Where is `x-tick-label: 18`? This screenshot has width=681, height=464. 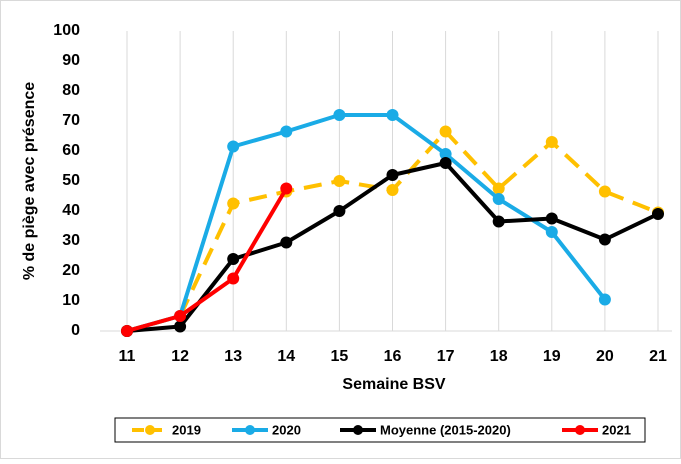
x-tick-label: 18 is located at coordinates (499, 356).